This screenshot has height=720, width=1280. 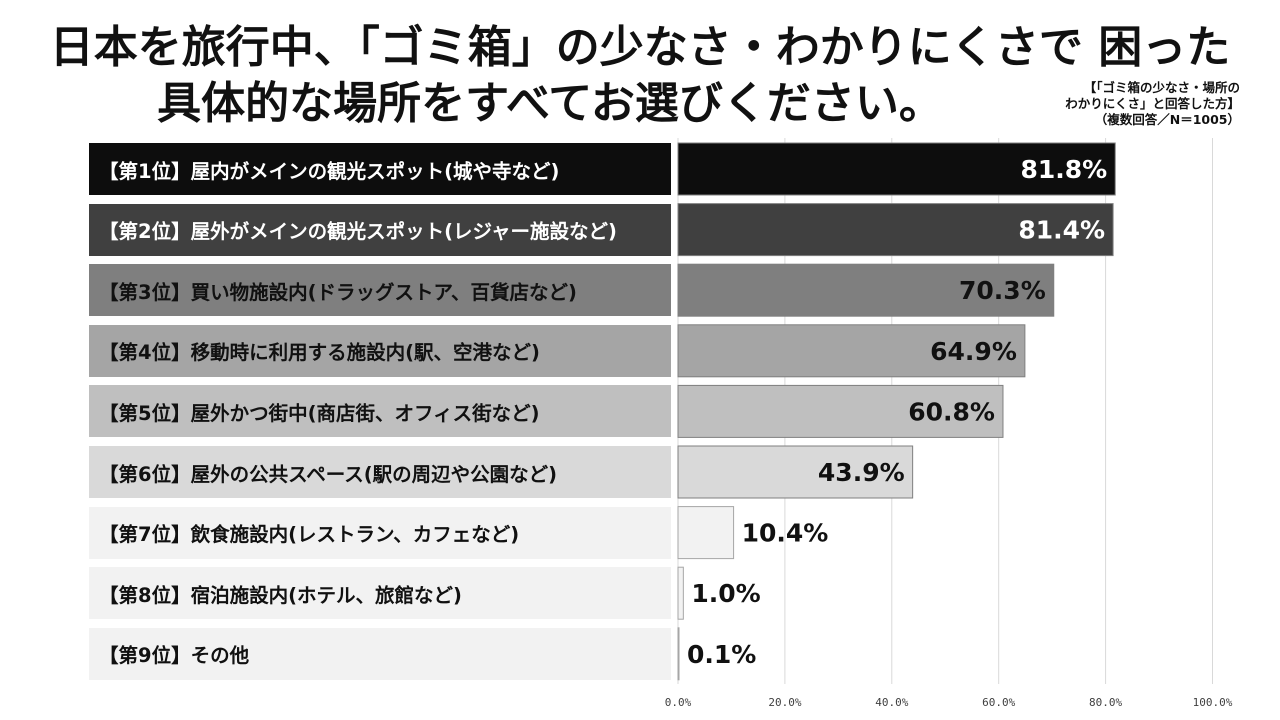 What do you see at coordinates (725, 593) in the screenshot?
I see `value-label: 1.0%` at bounding box center [725, 593].